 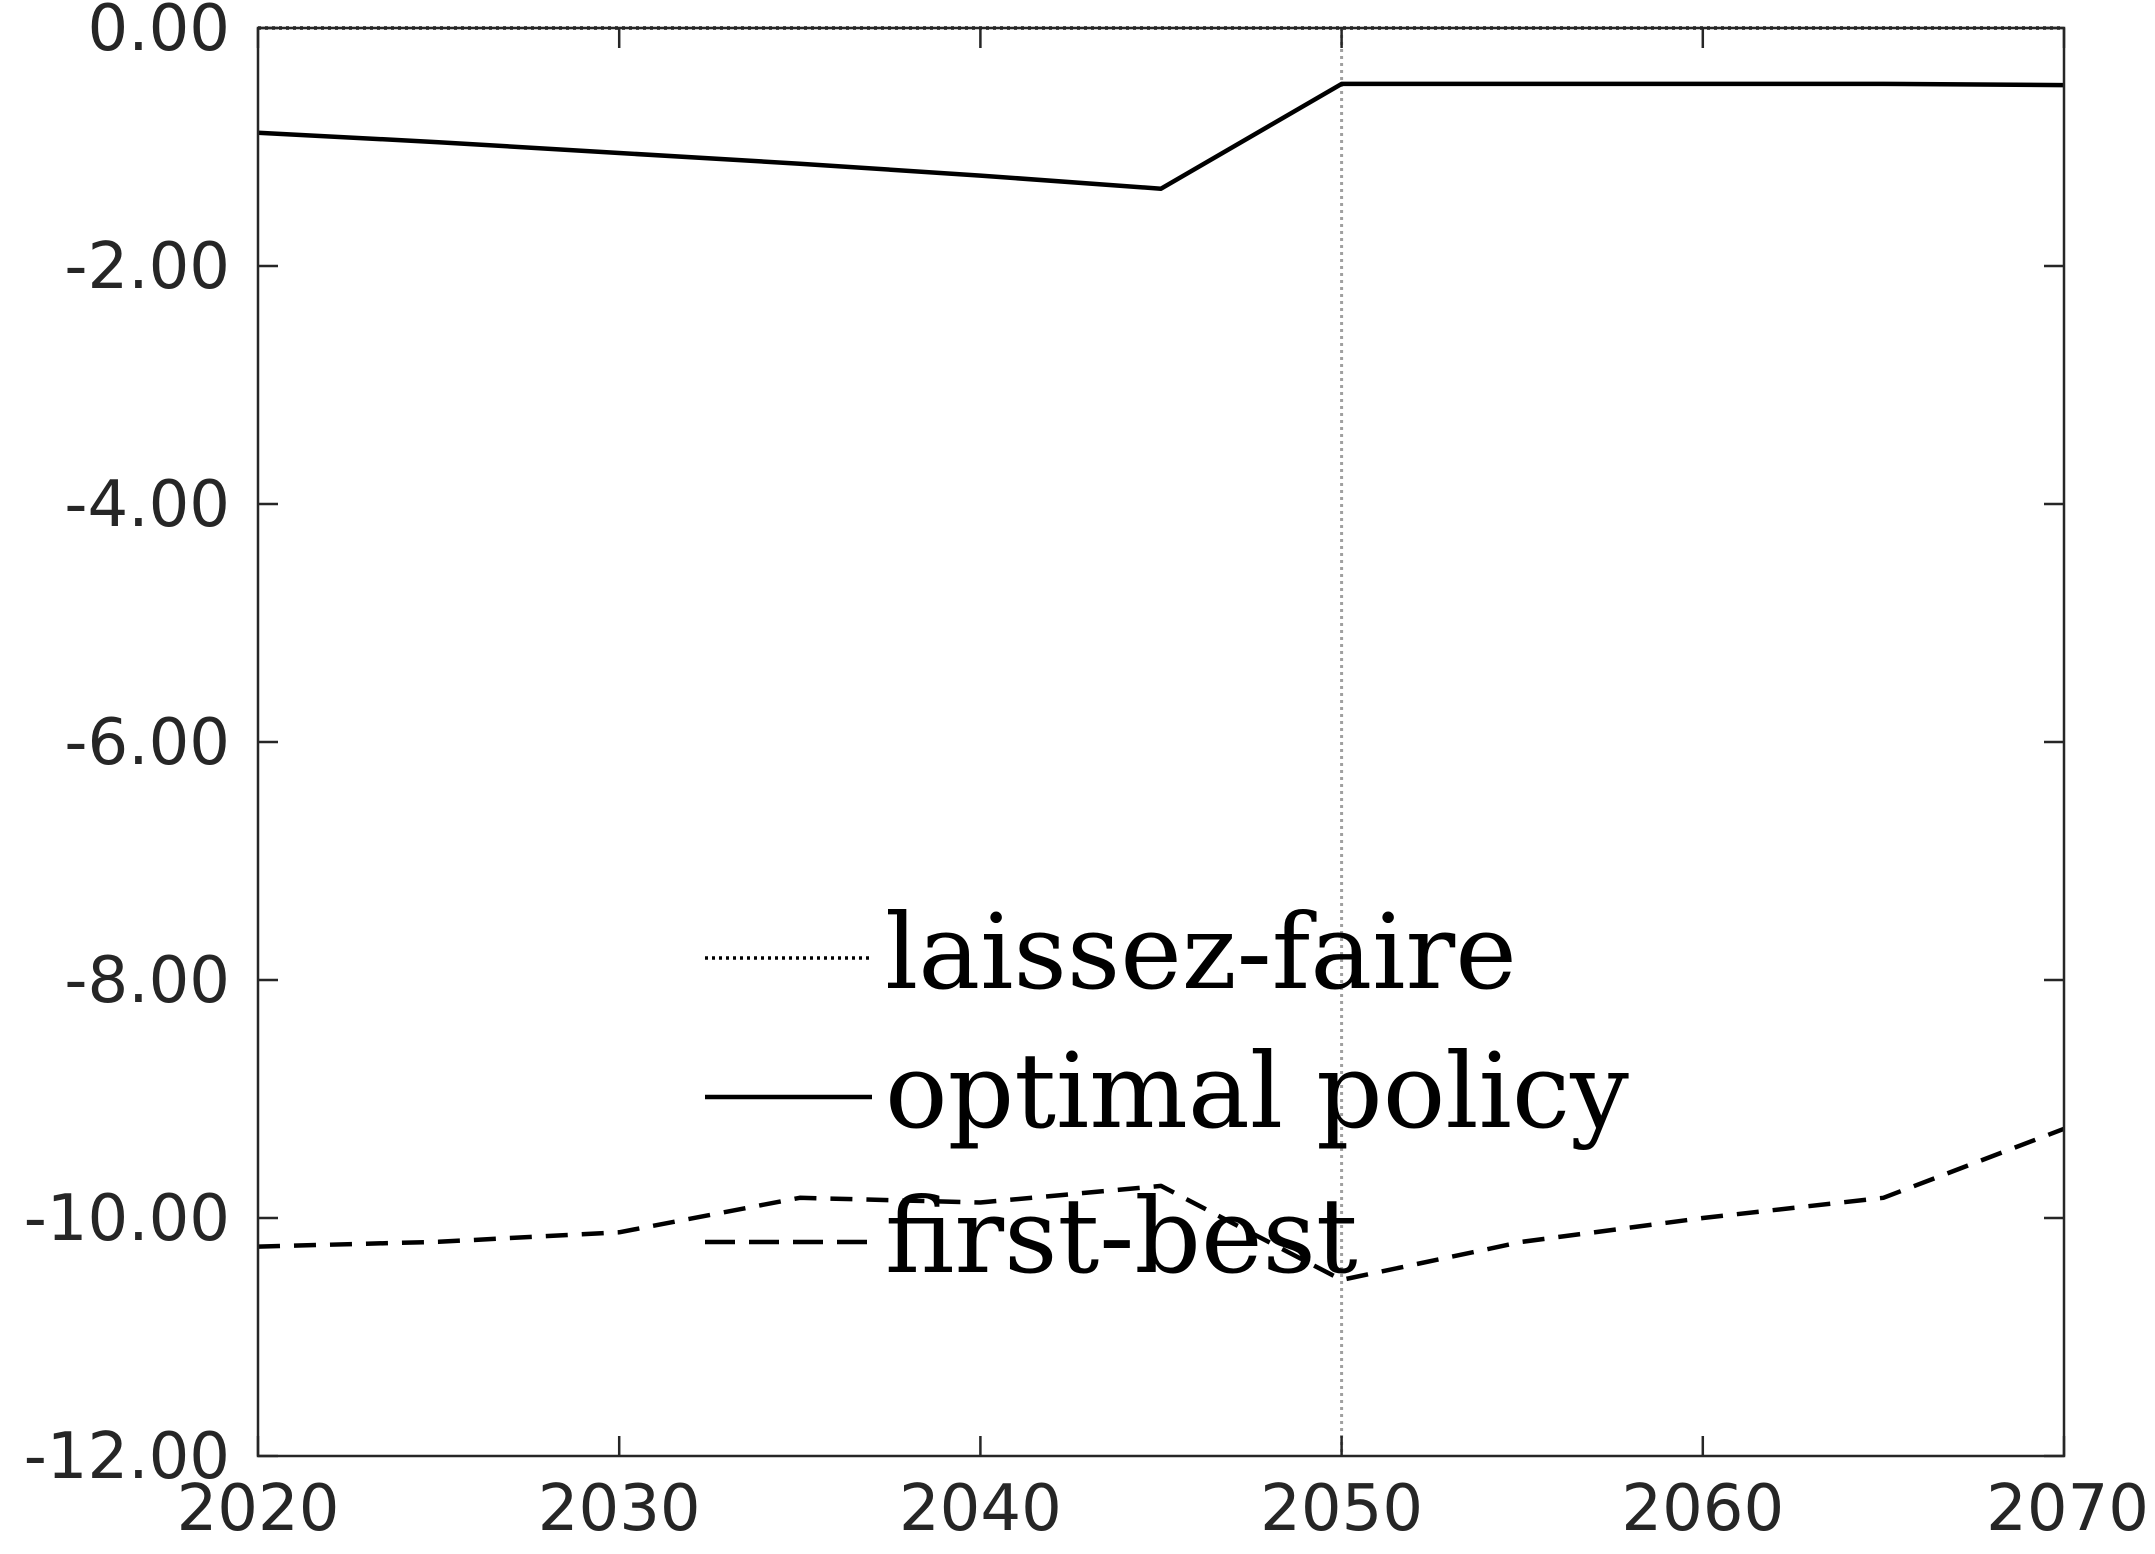 I want to click on legend-label-optimal-policy: optimal policy, so click(x=1257, y=1091).